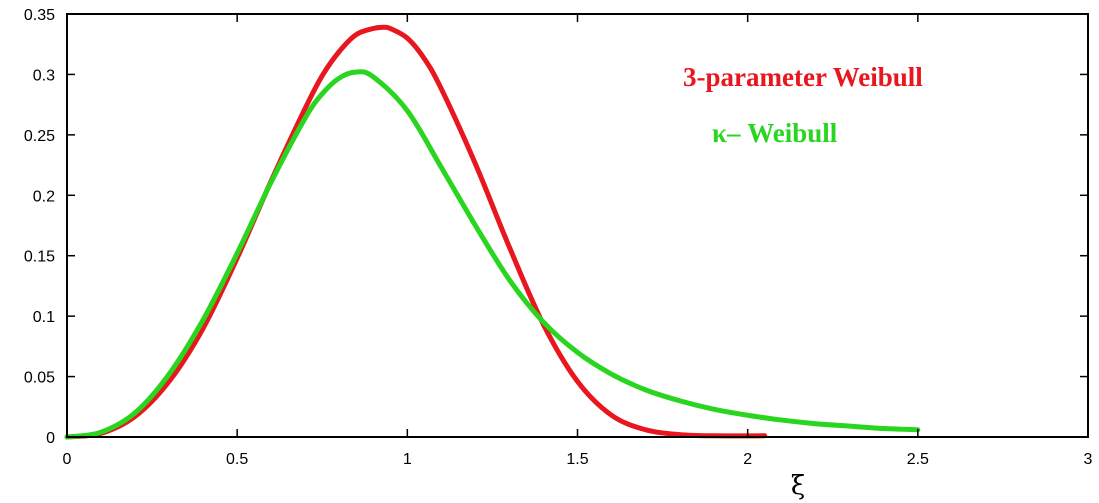 This screenshot has height=503, width=1099. What do you see at coordinates (237, 459) in the screenshot?
I see `x-tick-label: 0.5` at bounding box center [237, 459].